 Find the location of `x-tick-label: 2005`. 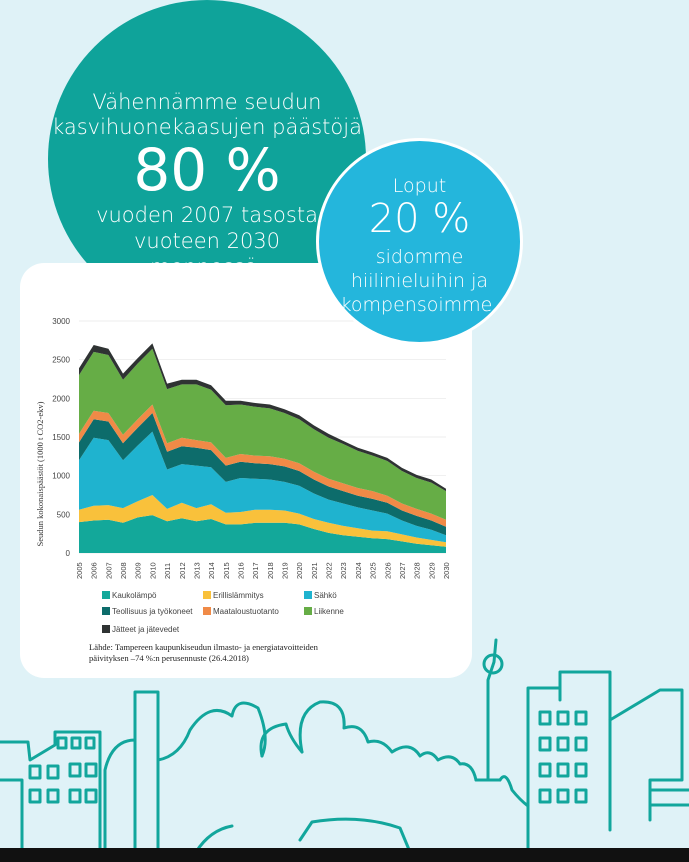

x-tick-label: 2005 is located at coordinates (79, 570).